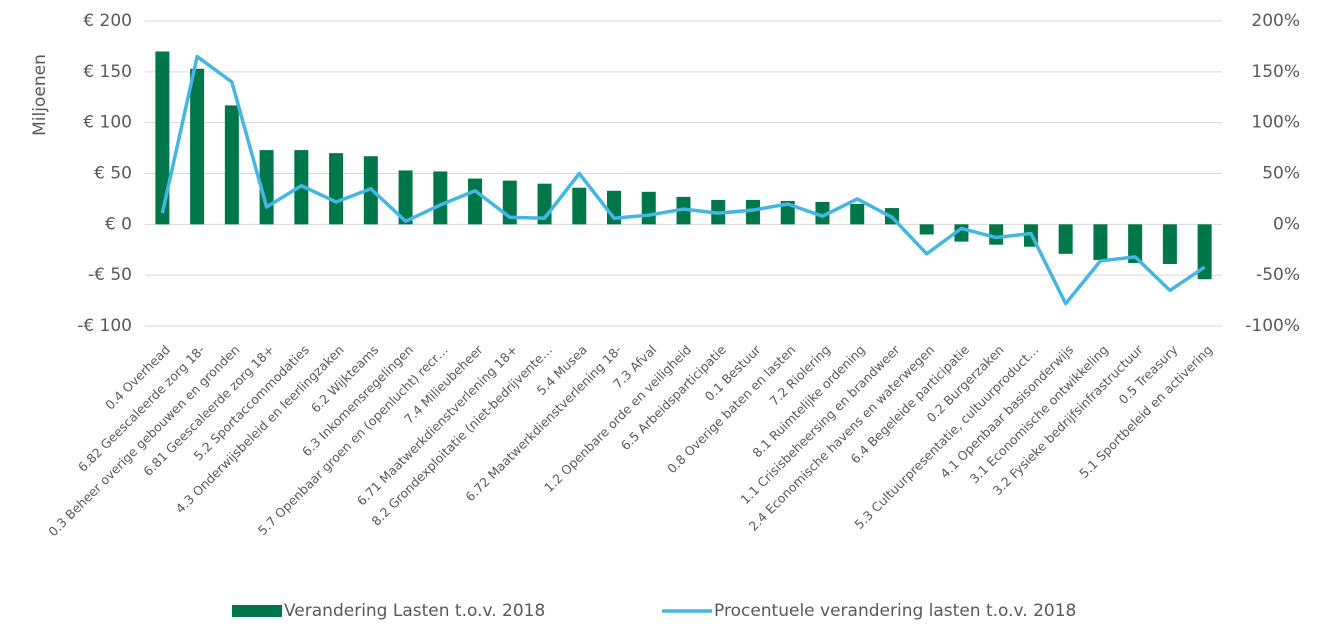  What do you see at coordinates (118, 224) in the screenshot?
I see `y-tick-label: € 0` at bounding box center [118, 224].